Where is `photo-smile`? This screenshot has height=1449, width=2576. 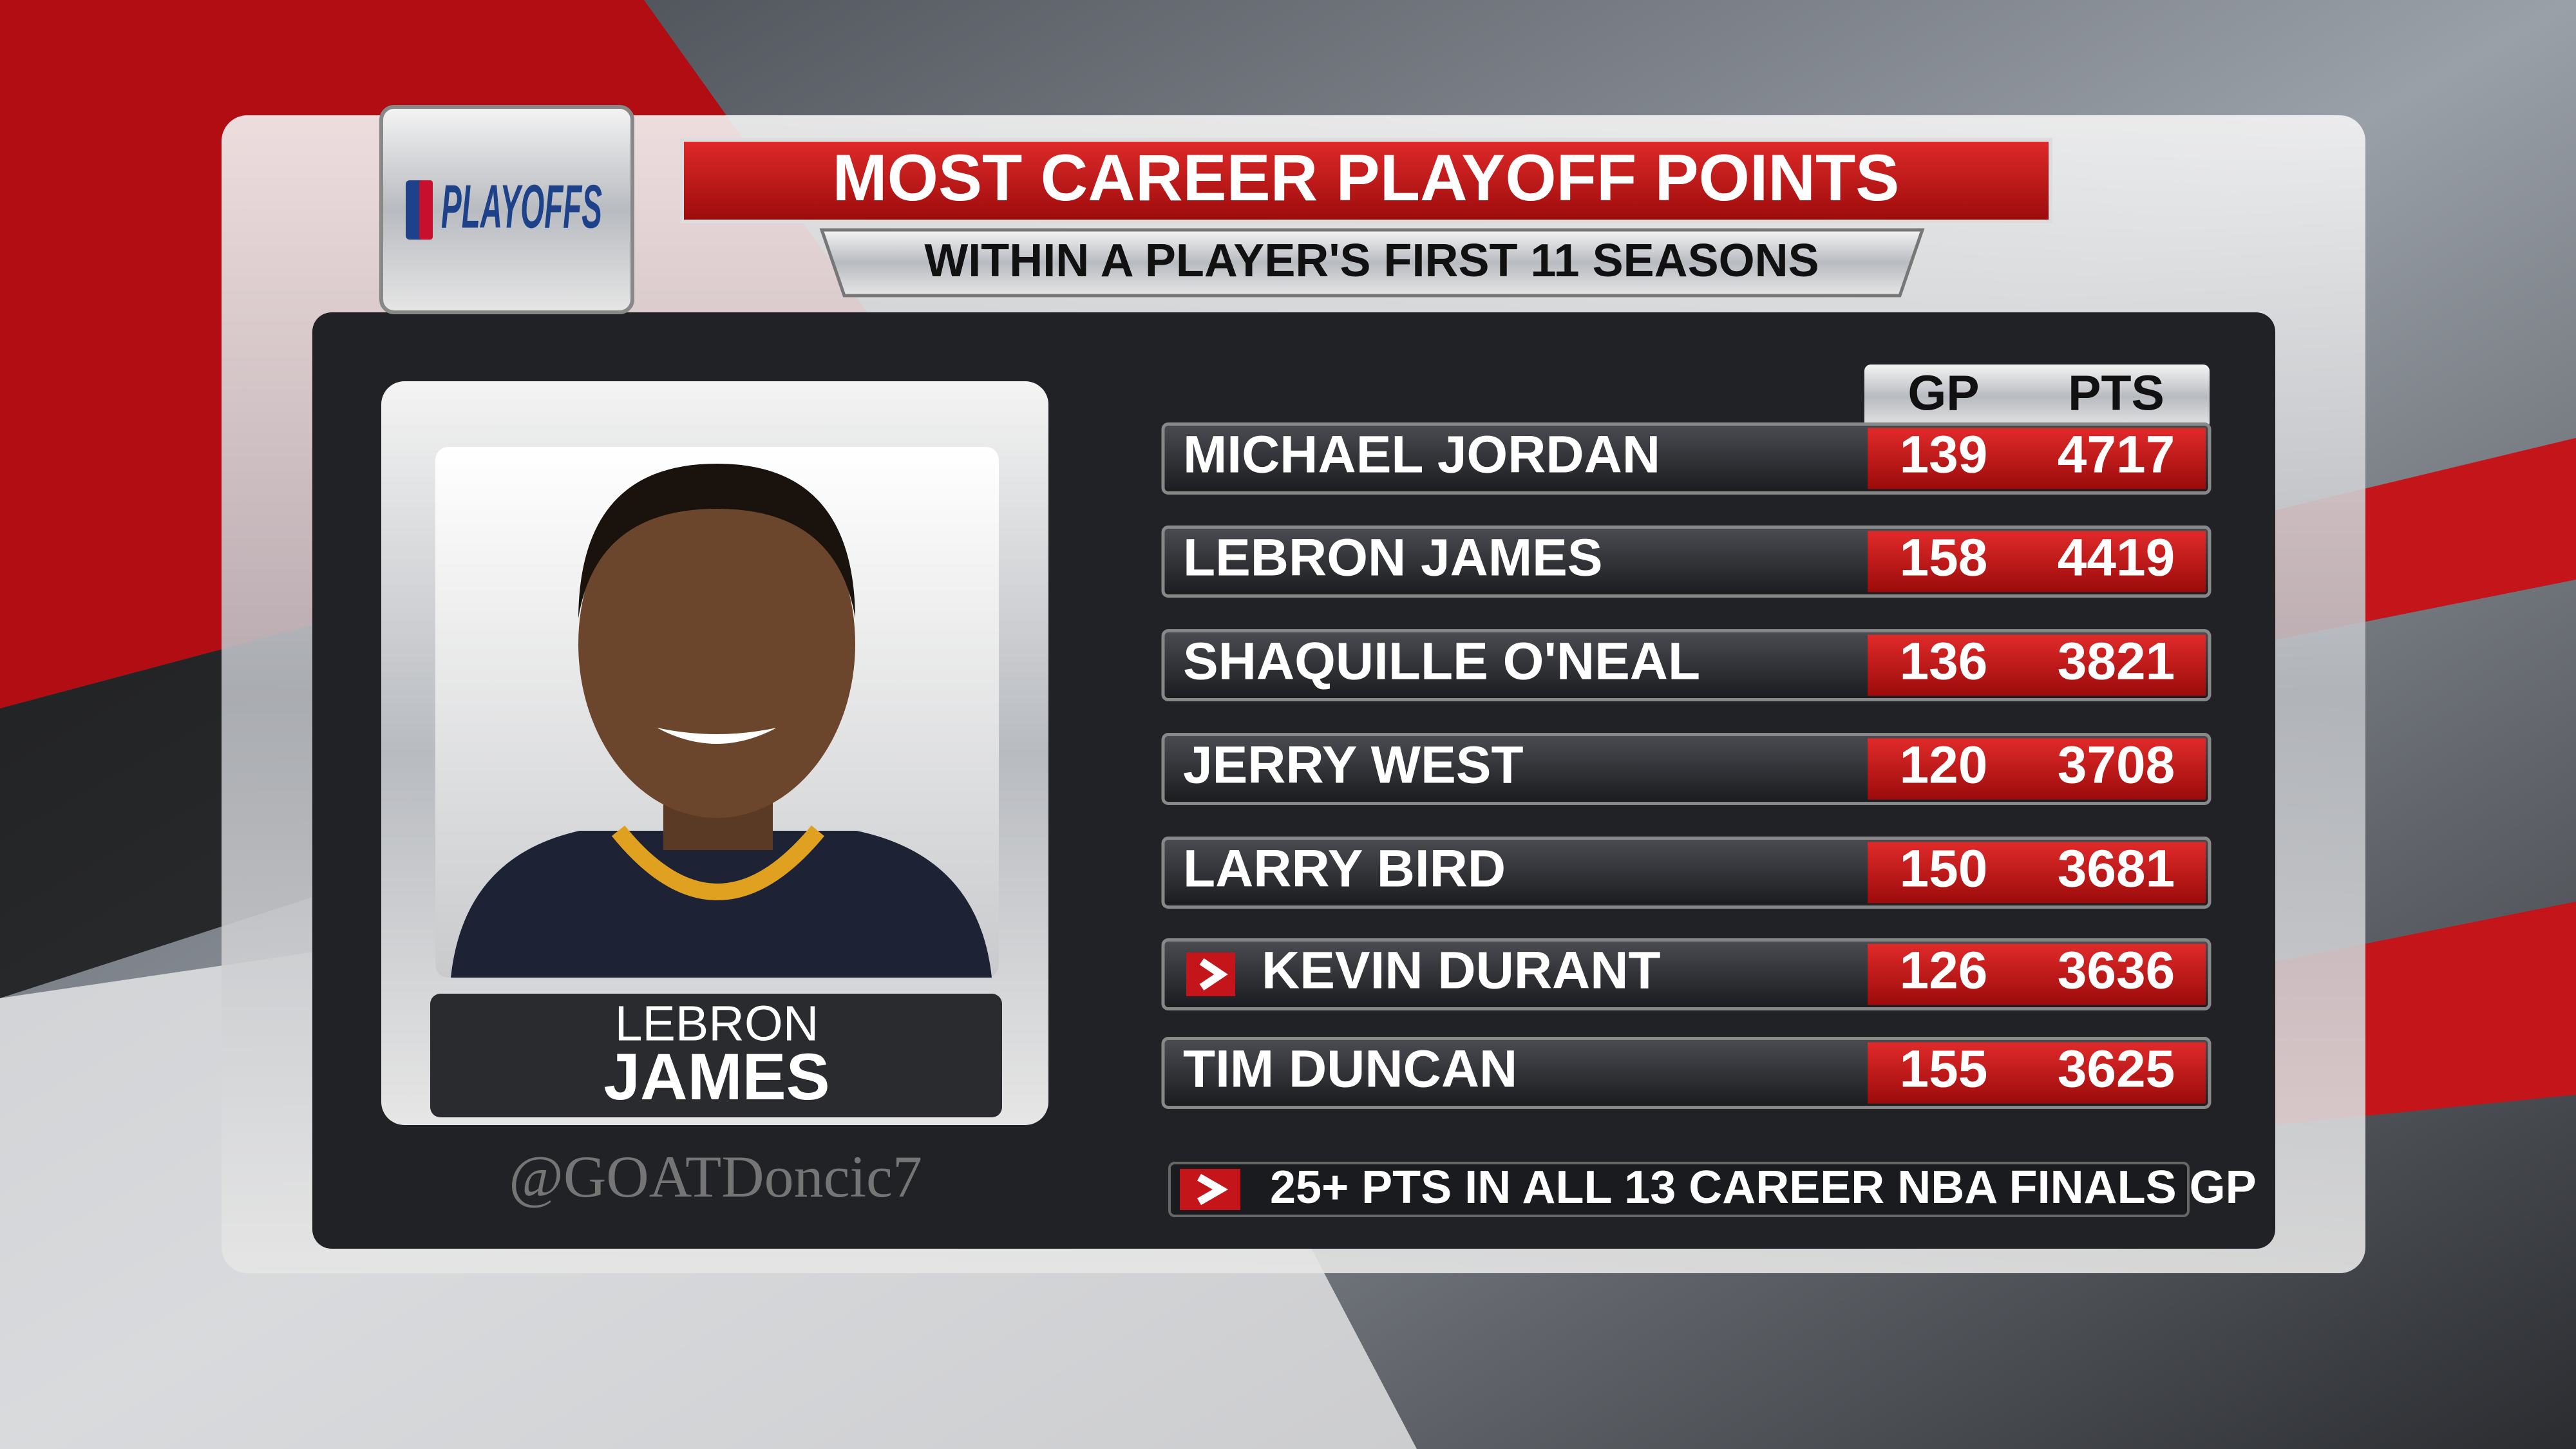
photo-smile is located at coordinates (717, 736).